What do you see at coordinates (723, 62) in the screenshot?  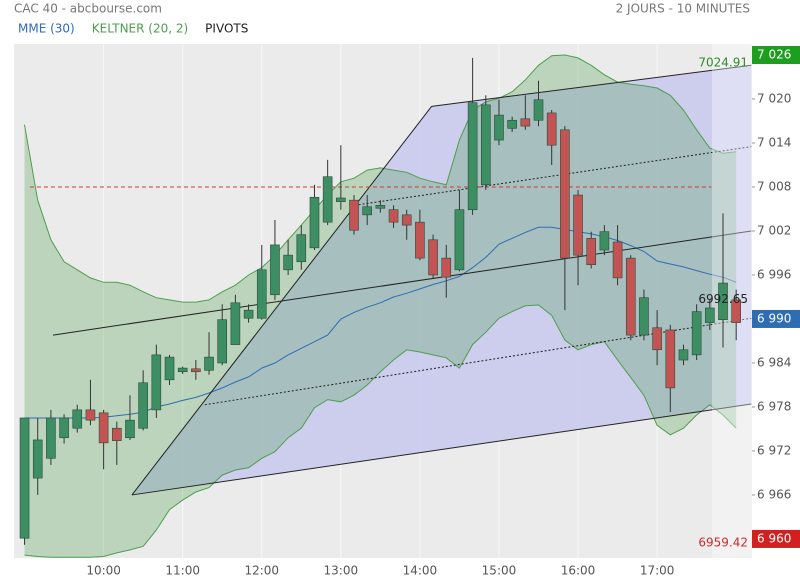 I see `price-annotation: 7024.91` at bounding box center [723, 62].